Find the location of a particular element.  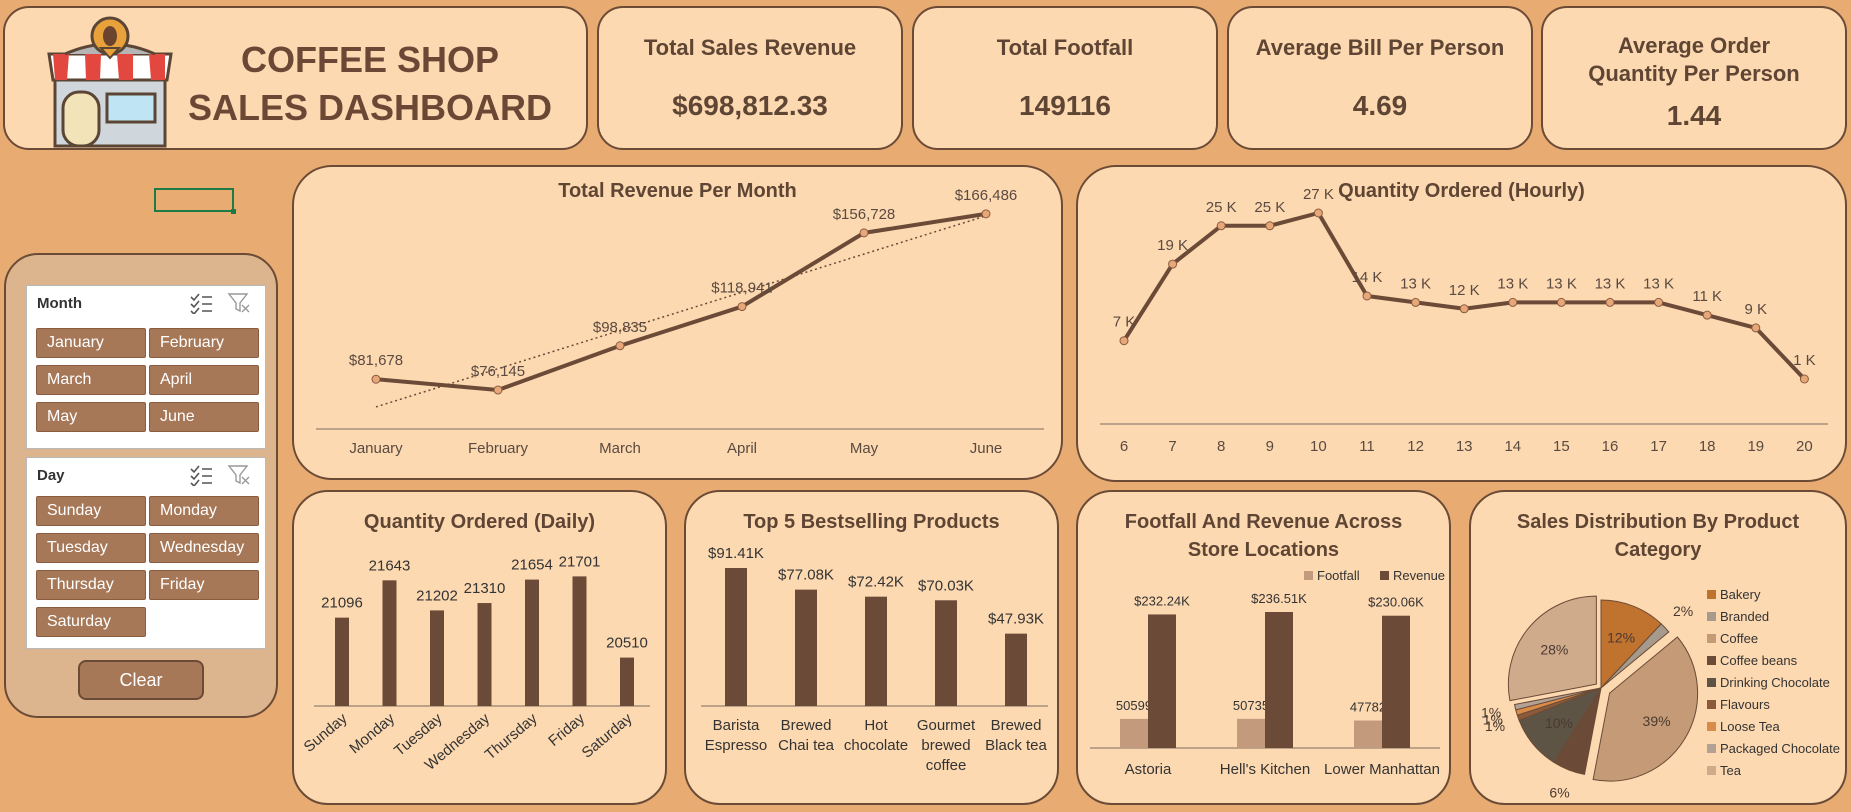

tick-label: Black tea is located at coordinates (1016, 745).